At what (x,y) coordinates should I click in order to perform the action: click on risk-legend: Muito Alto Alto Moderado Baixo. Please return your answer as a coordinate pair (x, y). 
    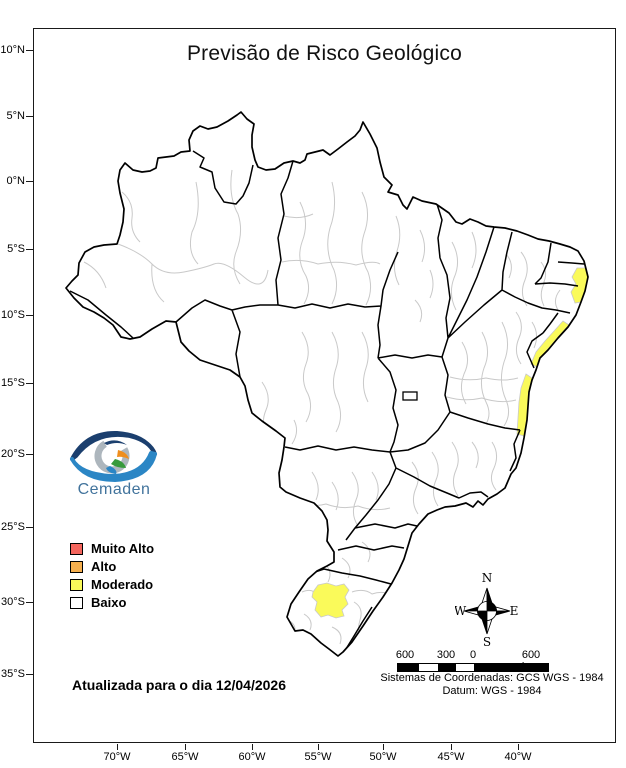
    Looking at the image, I should click on (112, 577).